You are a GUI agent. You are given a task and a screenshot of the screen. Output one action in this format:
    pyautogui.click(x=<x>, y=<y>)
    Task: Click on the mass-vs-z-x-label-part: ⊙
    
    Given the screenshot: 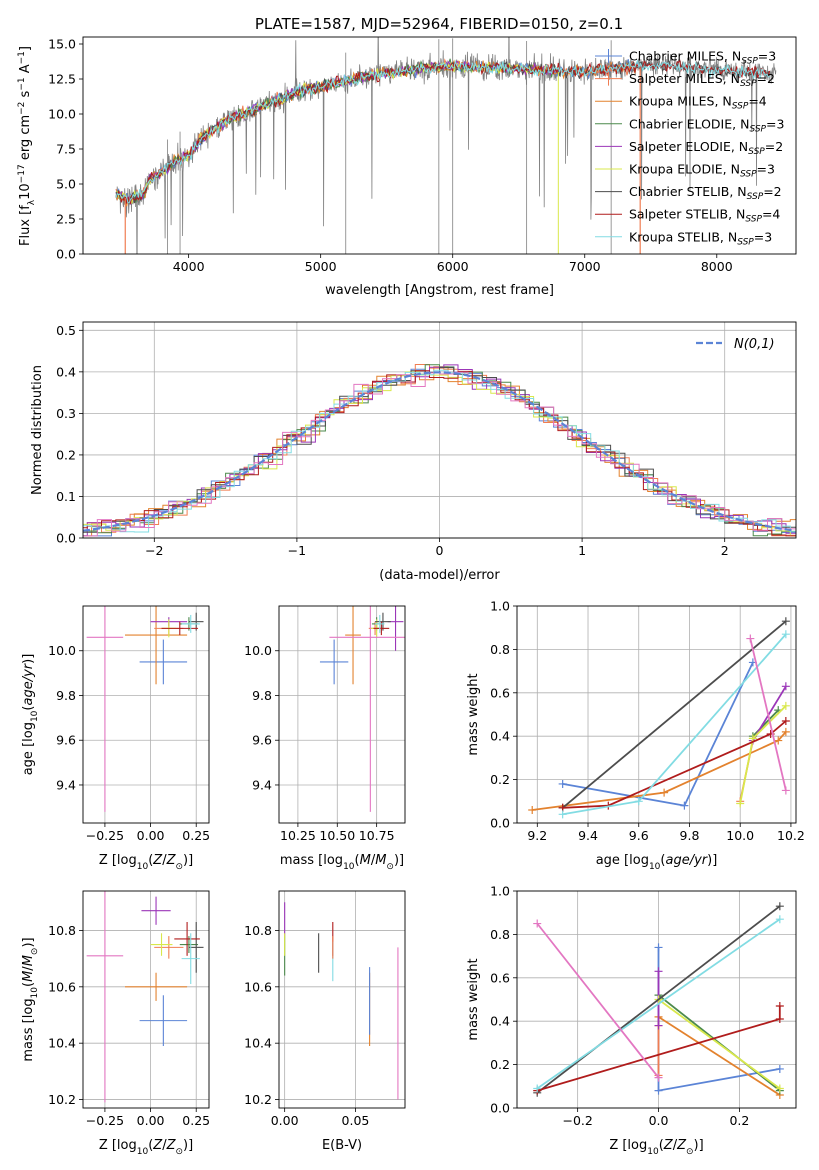 What is the action you would take?
    pyautogui.click(x=179, y=1152)
    